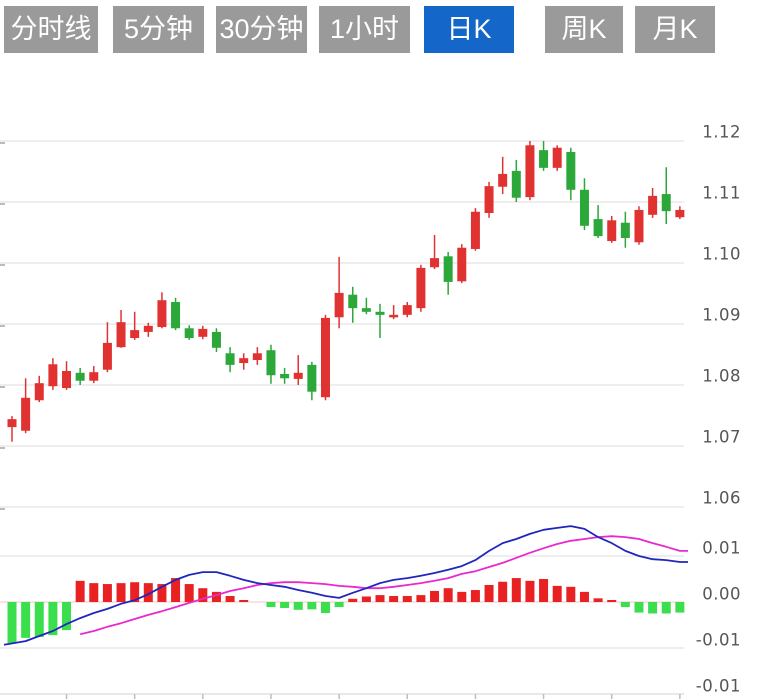  Describe the element at coordinates (373, 696) in the screenshot. I see `x-axis-ticks` at that location.